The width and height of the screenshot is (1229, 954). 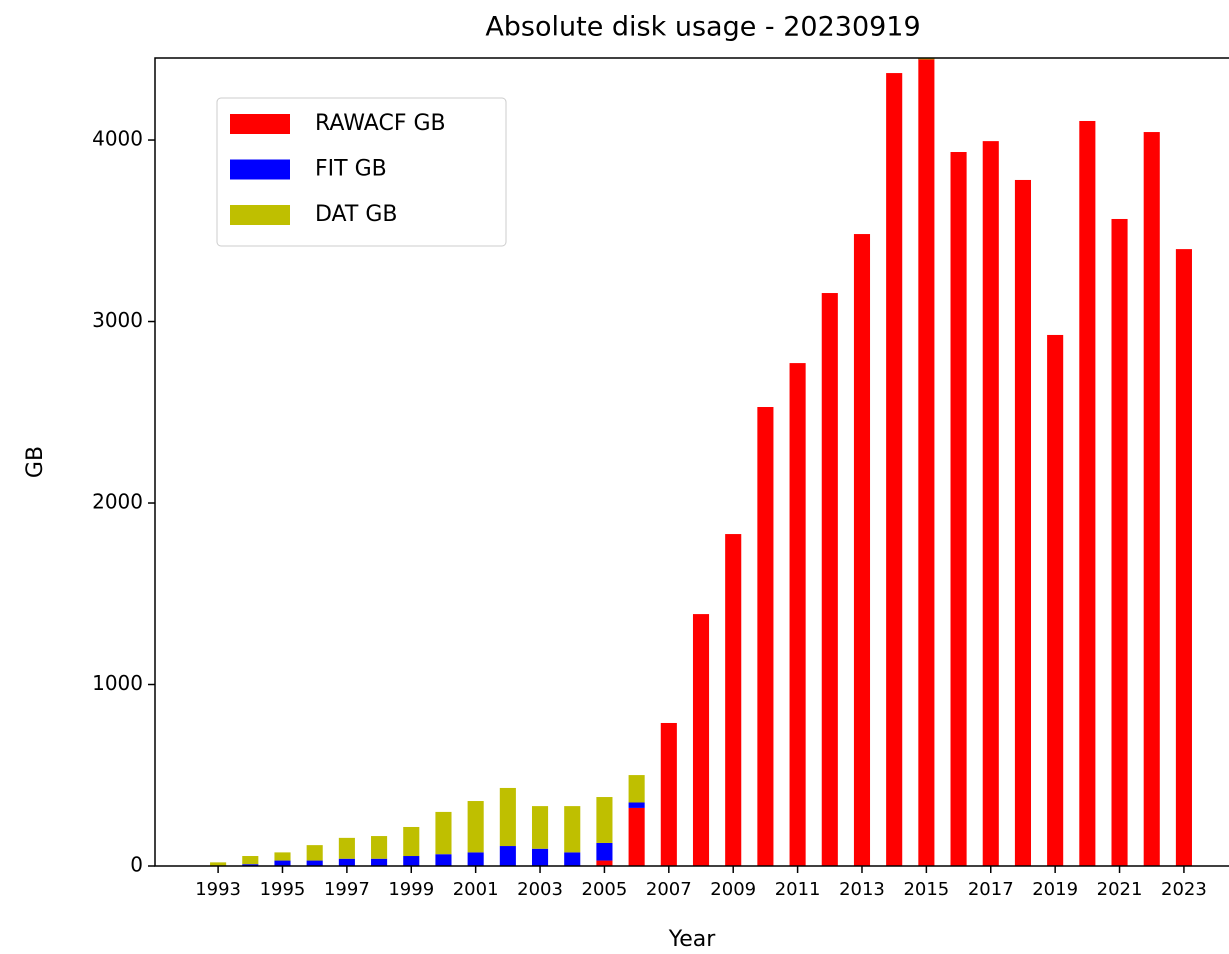 I want to click on x-tick-label: 2003, so click(x=540, y=889).